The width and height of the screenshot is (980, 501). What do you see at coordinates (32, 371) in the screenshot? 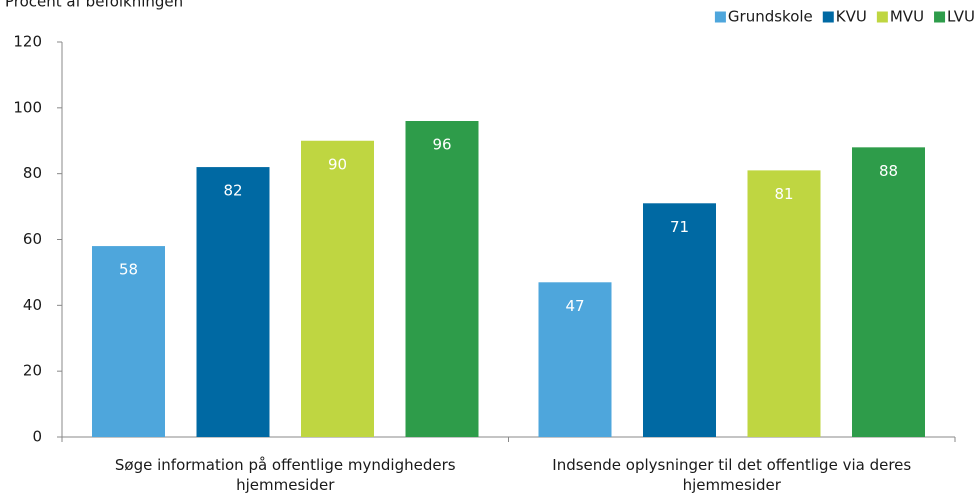
I see `y-tick-label: 20` at bounding box center [32, 371].